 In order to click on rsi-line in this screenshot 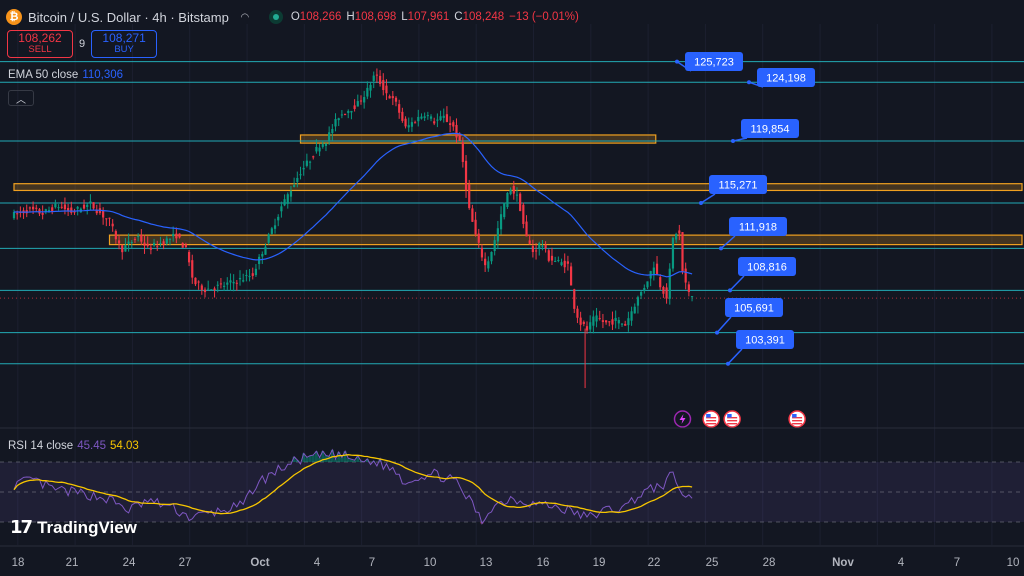, I will do `click(353, 486)`.